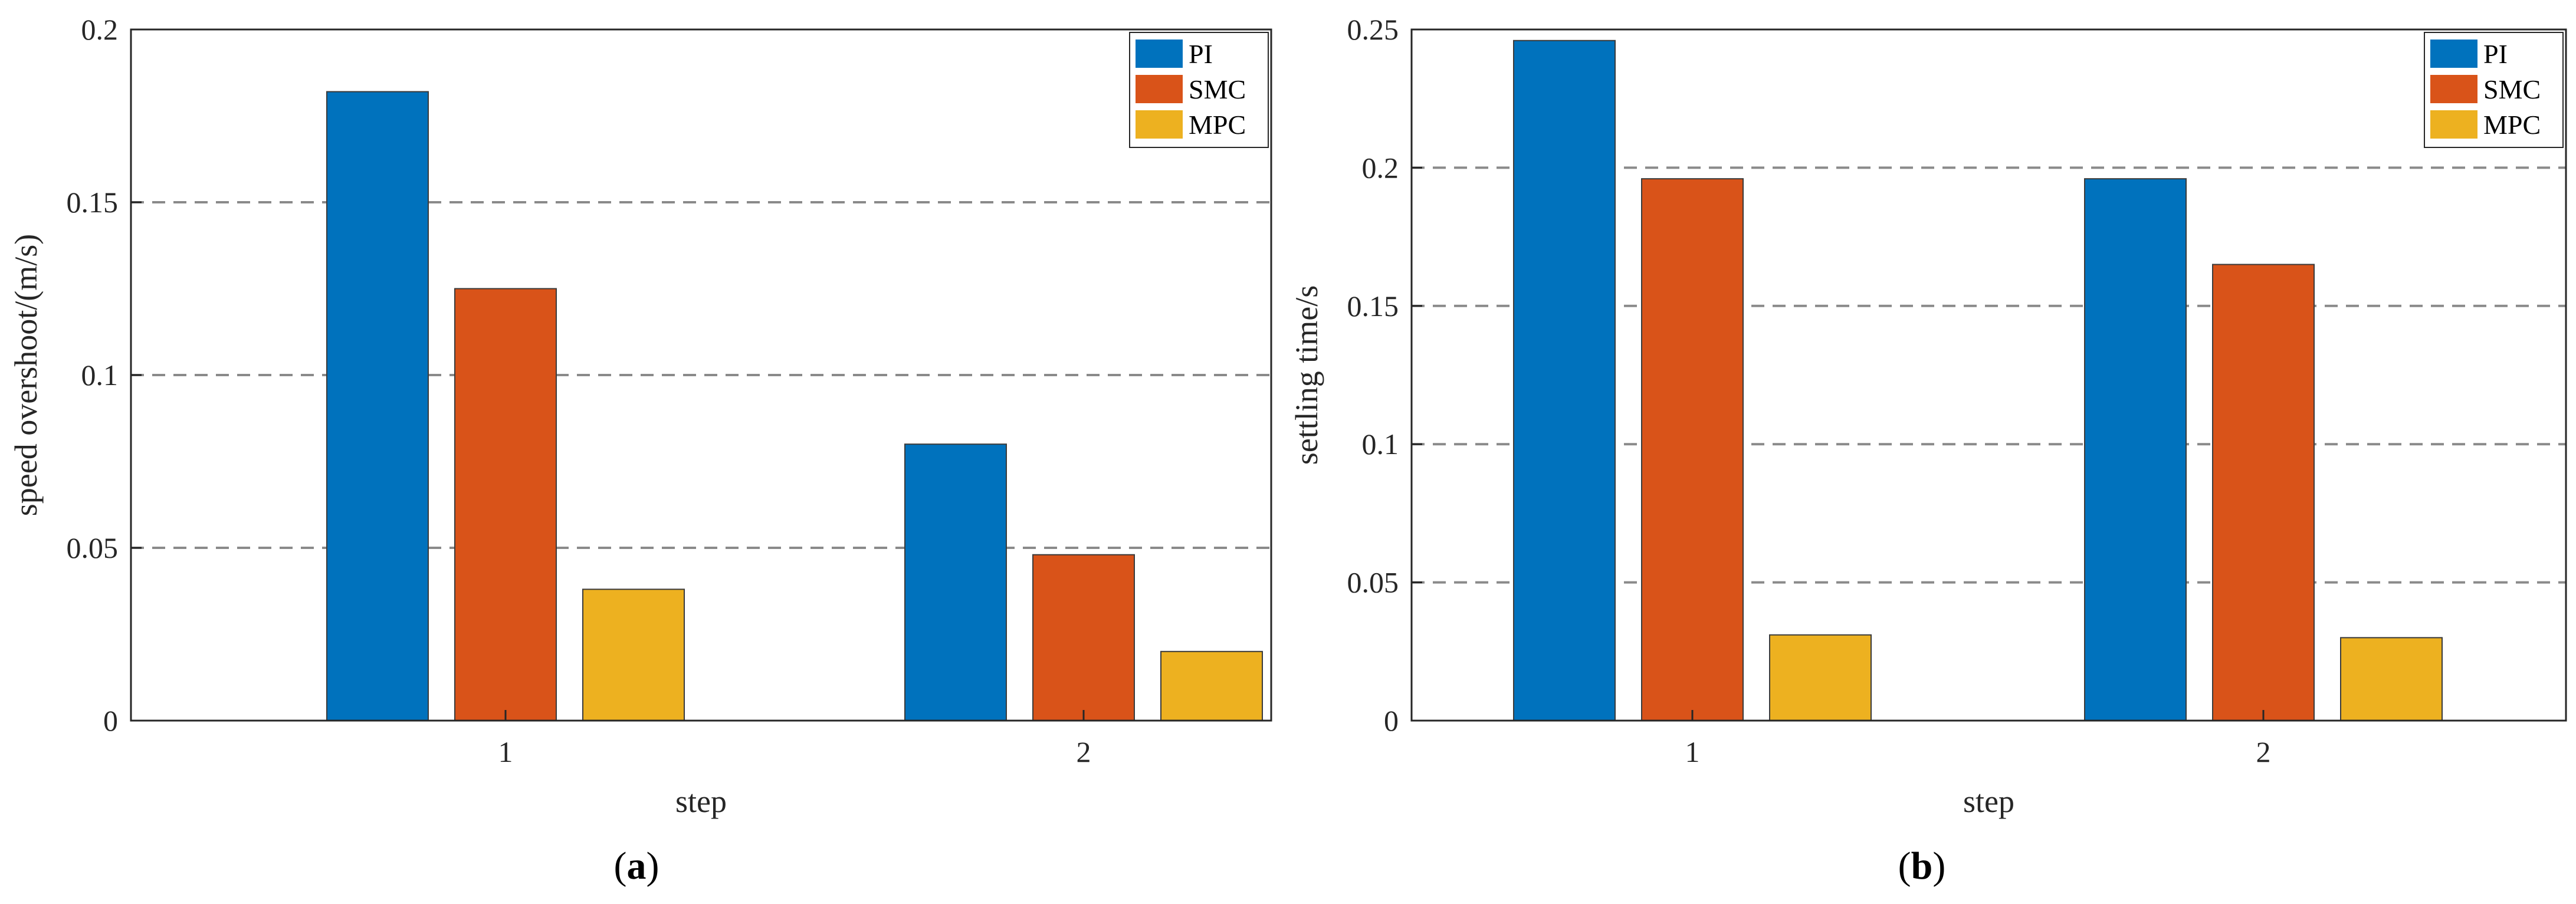  What do you see at coordinates (1159, 124) in the screenshot?
I see `chart-a-legend-swatch-mpc` at bounding box center [1159, 124].